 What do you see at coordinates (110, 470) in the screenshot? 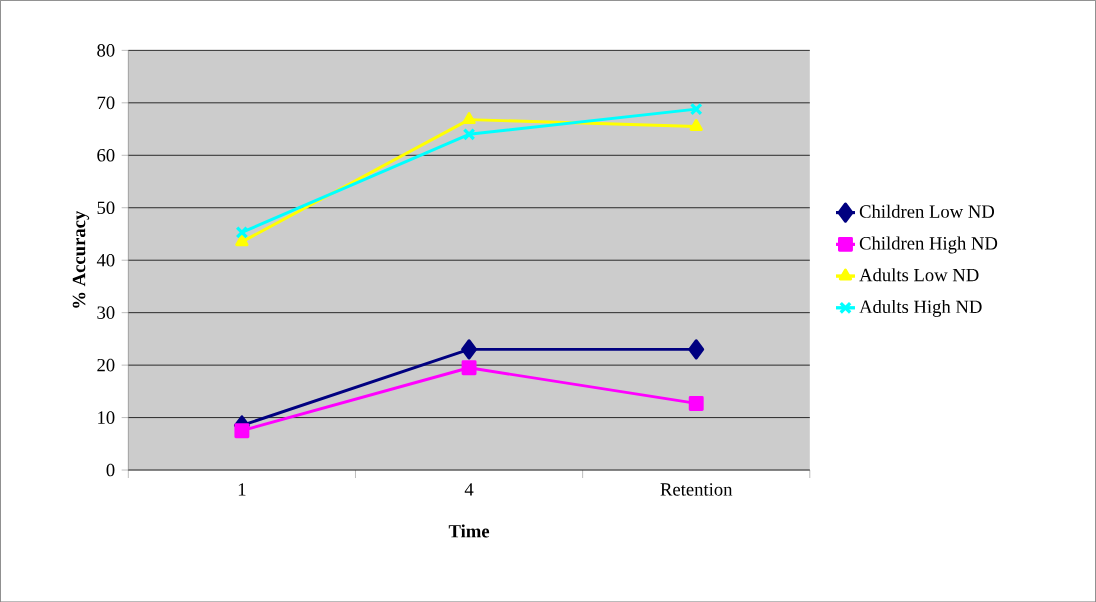
I see `y-tick-label: 0` at bounding box center [110, 470].